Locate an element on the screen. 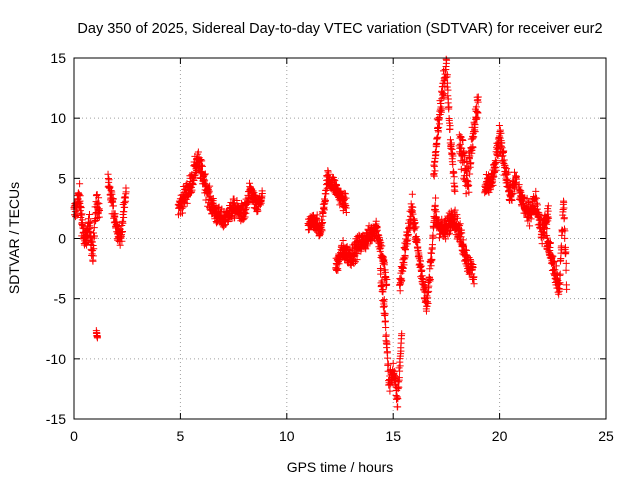 This screenshot has width=640, height=480. y-tick-label: 5 is located at coordinates (62, 178).